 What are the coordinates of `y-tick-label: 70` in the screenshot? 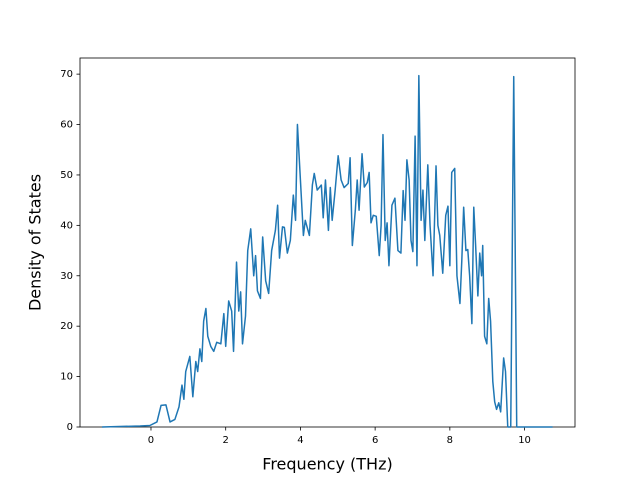 It's located at (66, 74).